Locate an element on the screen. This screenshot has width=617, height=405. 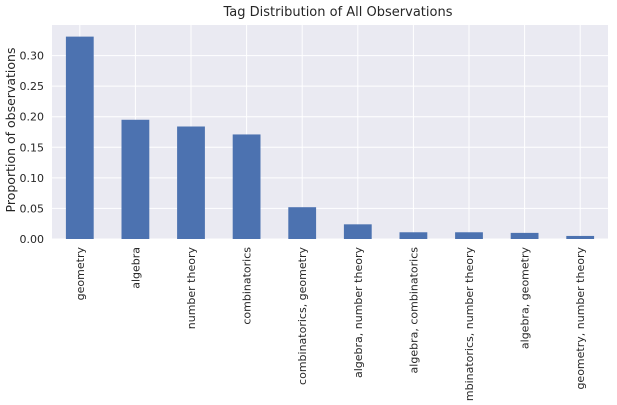
y-tick-label: 0.15 is located at coordinates (32, 147).